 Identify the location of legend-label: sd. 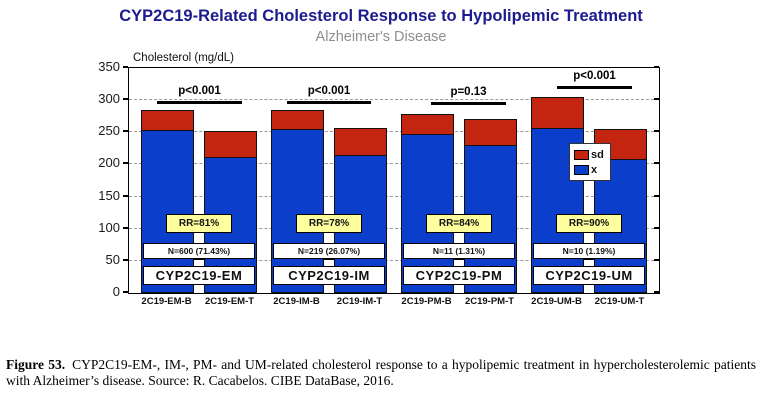
(597, 154).